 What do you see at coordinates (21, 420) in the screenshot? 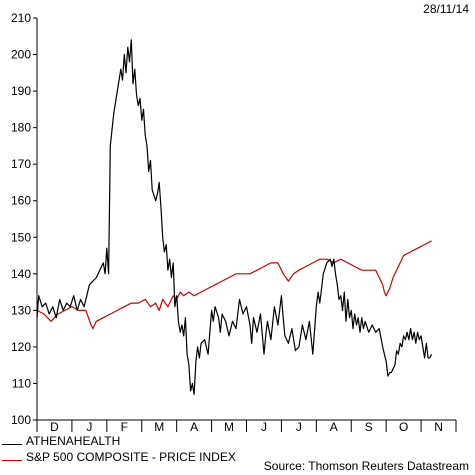
I see `y-tick-label: 100` at bounding box center [21, 420].